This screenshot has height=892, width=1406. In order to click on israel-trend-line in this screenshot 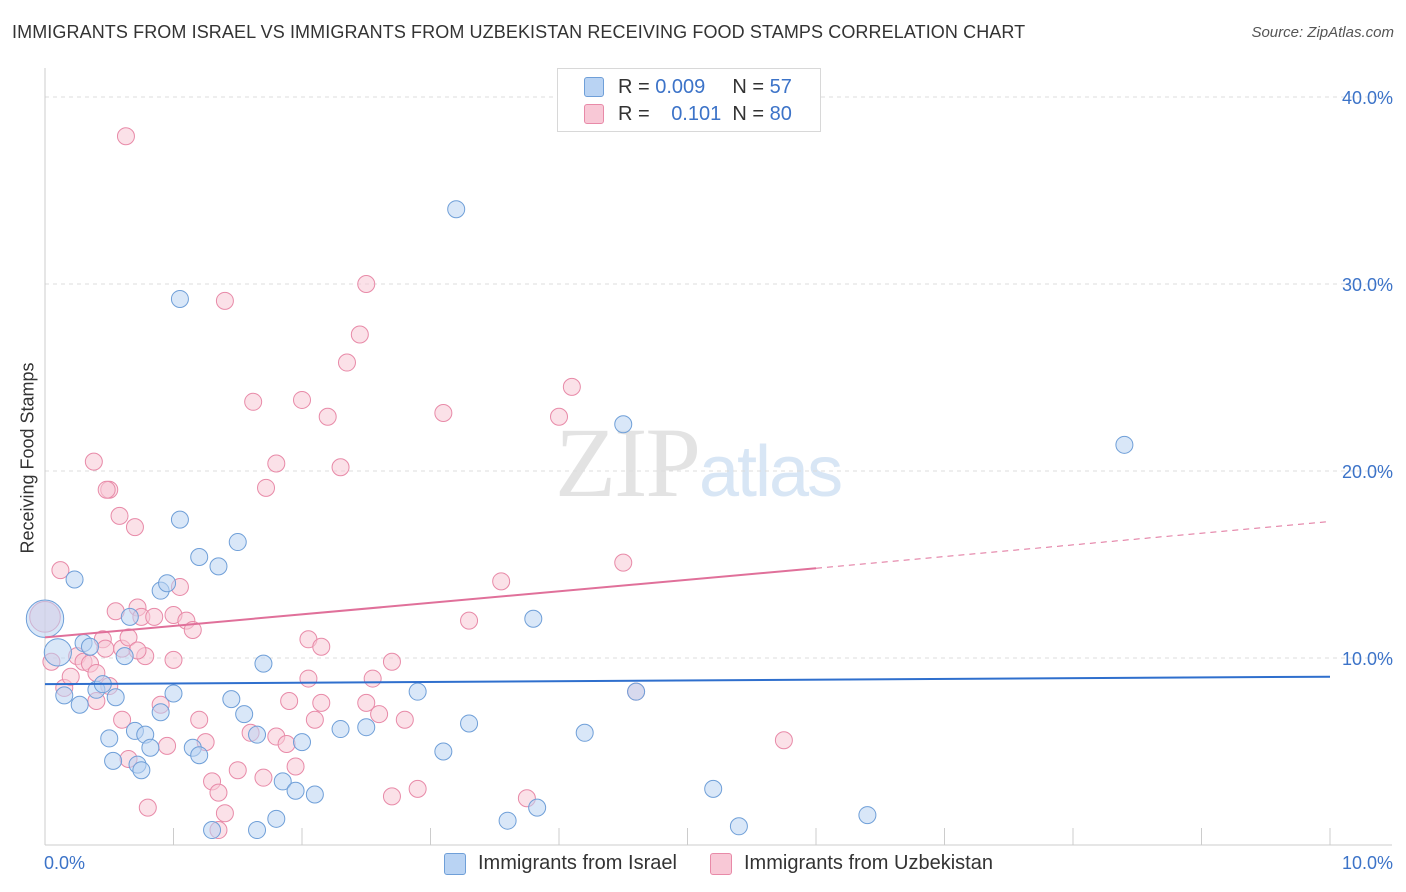, I will do `click(687, 680)`.